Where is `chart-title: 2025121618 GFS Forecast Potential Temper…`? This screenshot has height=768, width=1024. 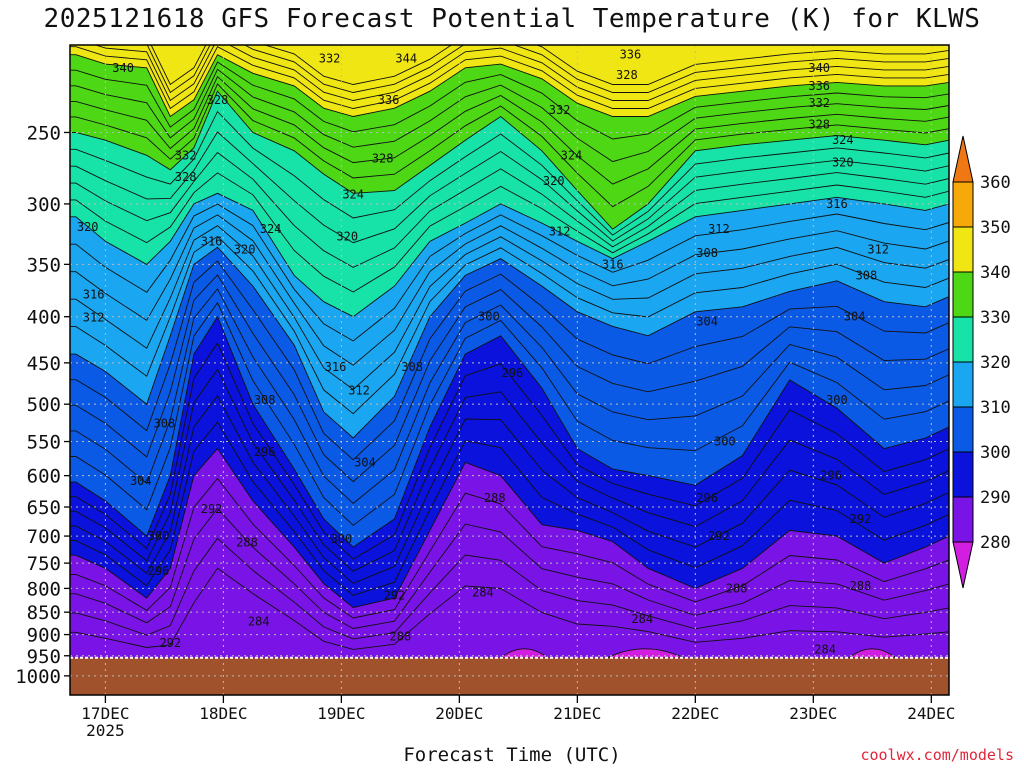
chart-title: 2025121618 GFS Forecast Potential Temper… is located at coordinates (512, 19).